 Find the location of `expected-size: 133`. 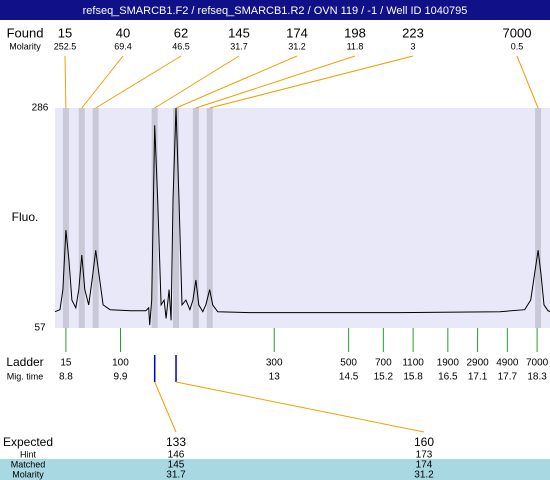

expected-size: 133 is located at coordinates (176, 442).